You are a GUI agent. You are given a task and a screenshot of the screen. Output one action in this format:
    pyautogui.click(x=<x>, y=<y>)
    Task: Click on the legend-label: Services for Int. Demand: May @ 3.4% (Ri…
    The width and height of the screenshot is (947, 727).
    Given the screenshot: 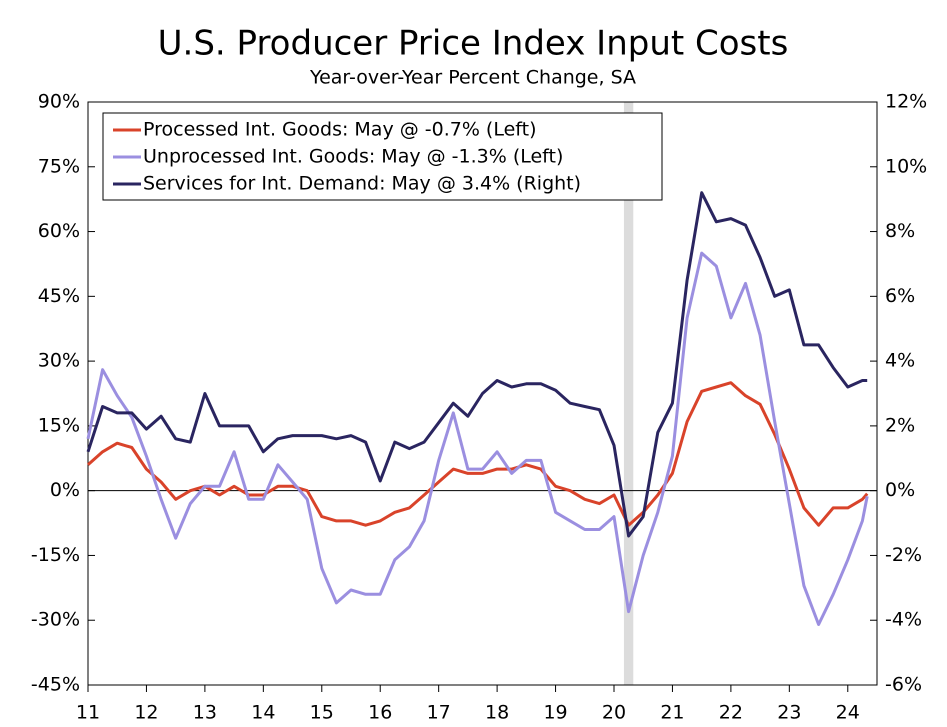 What is the action you would take?
    pyautogui.click(x=362, y=184)
    